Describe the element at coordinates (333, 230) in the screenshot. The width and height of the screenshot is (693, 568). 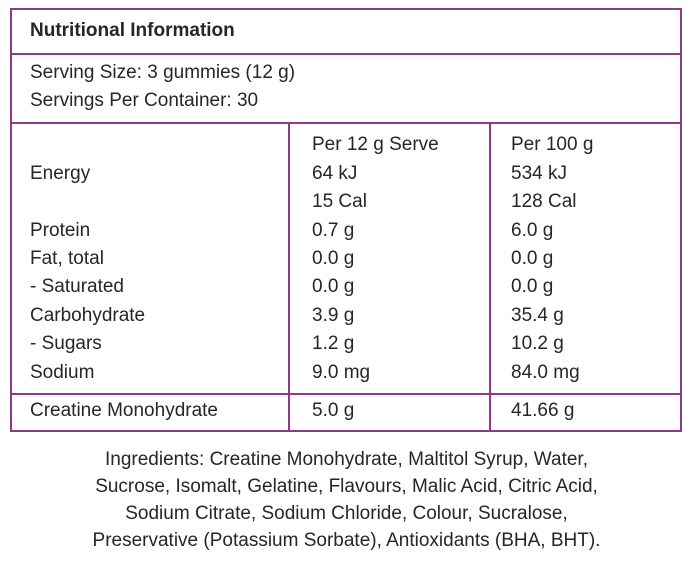
I see `protein-serve: 0.7 g` at that location.